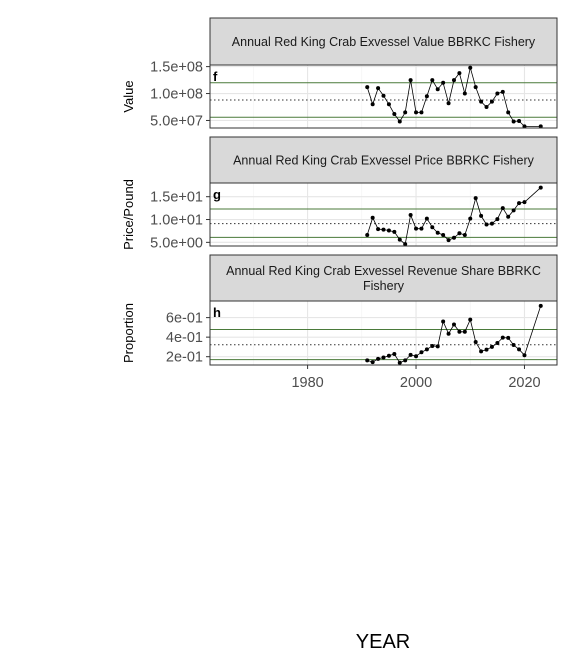 The image size is (576, 672). What do you see at coordinates (217, 194) in the screenshot?
I see `panel-tag: g` at bounding box center [217, 194].